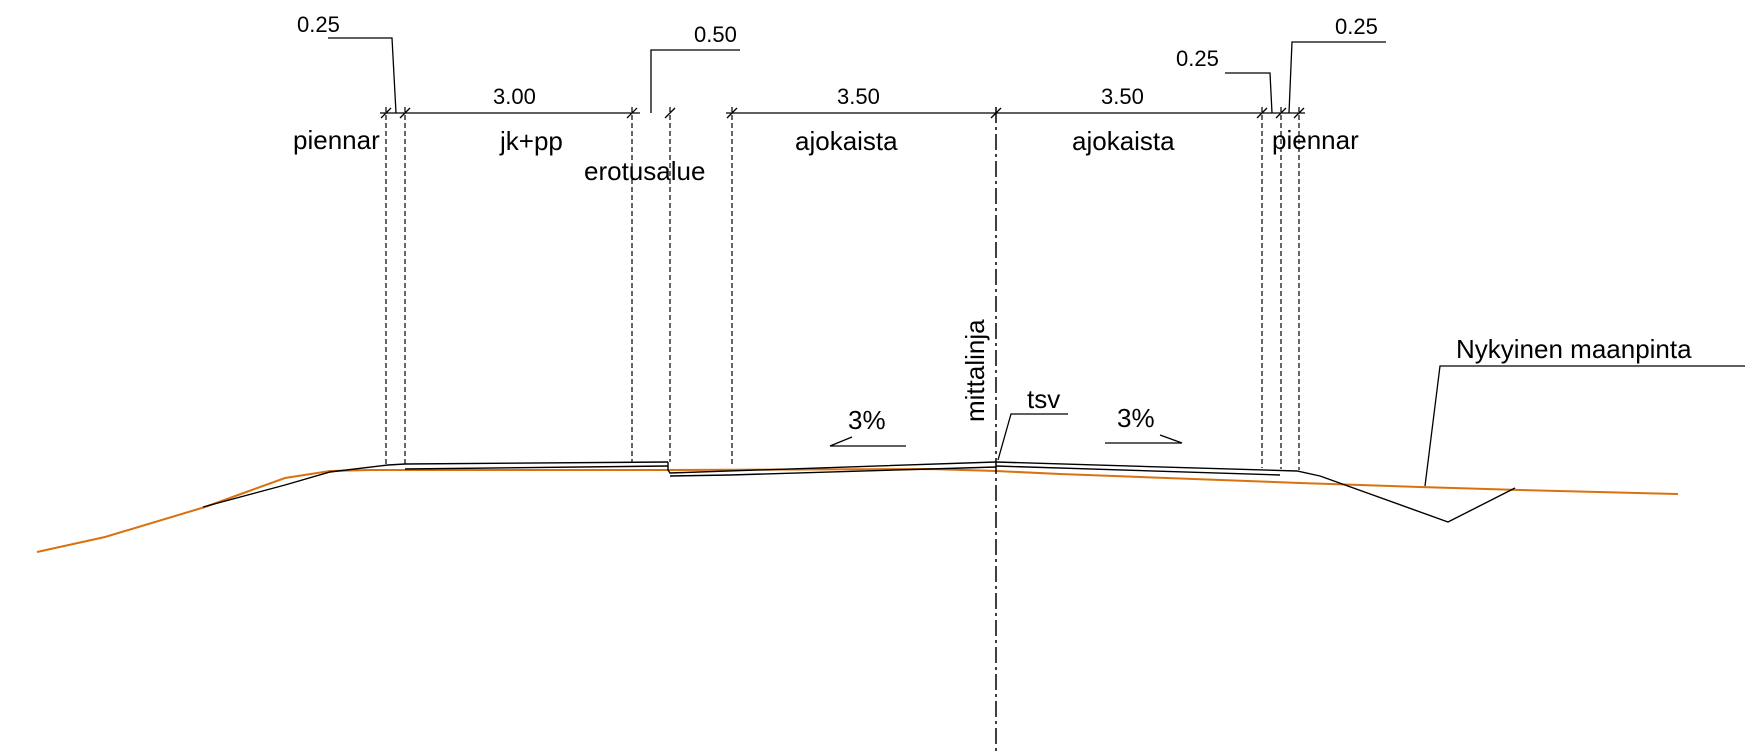 The height and width of the screenshot is (755, 1745). Describe the element at coordinates (1315, 140) in the screenshot. I see `label-shoulder-right: piennar` at that location.